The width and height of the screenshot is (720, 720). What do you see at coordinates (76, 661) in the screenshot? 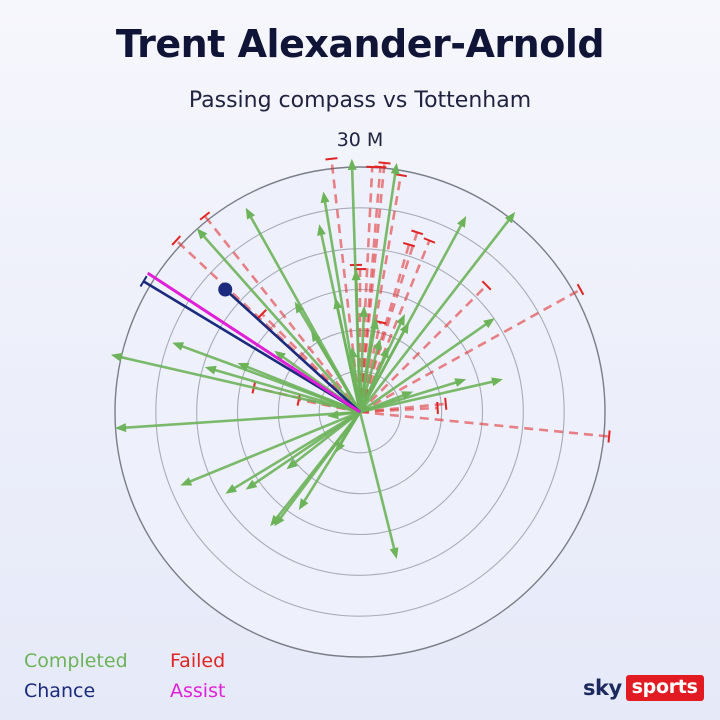
I see `legend-item-completed: Completed` at bounding box center [76, 661].